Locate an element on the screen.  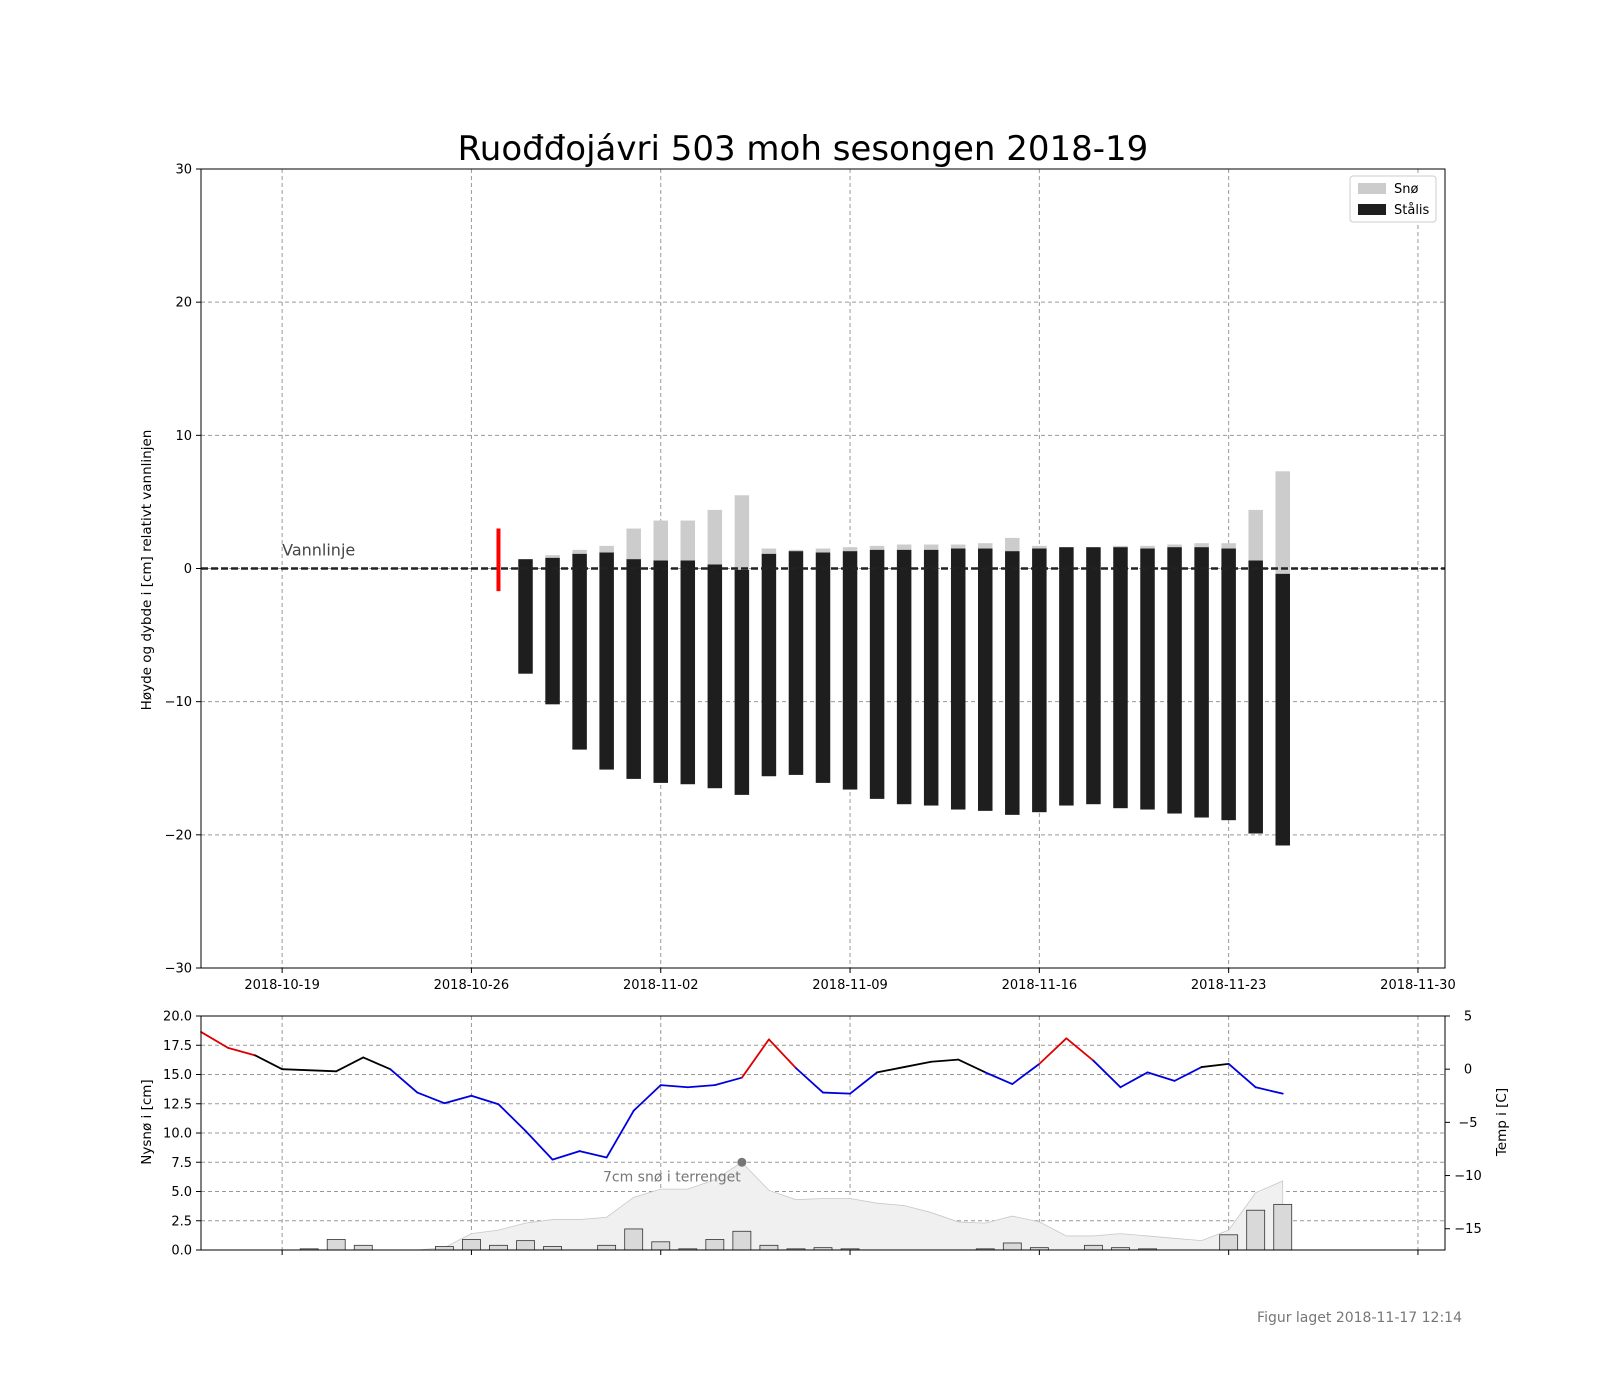
y-tick-label: −20 is located at coordinates (178, 835).